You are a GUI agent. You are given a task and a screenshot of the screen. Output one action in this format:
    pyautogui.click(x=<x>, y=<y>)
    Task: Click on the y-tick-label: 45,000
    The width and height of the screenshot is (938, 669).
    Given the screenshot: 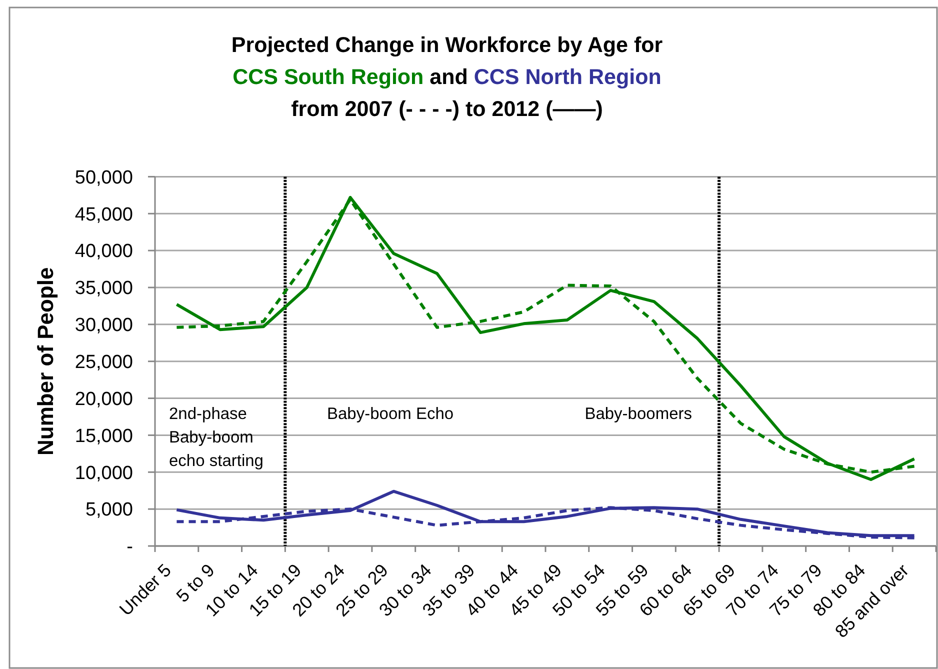 What is the action you would take?
    pyautogui.click(x=103, y=215)
    